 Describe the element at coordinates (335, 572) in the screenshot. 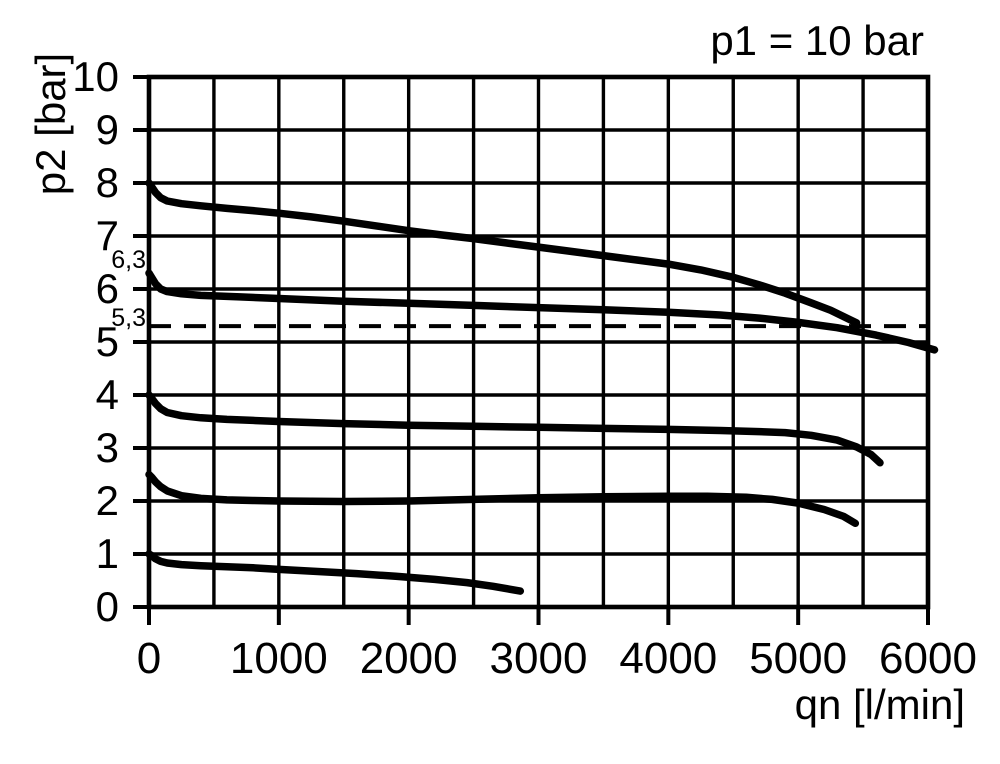

I see `flow-curve-1-bar` at that location.